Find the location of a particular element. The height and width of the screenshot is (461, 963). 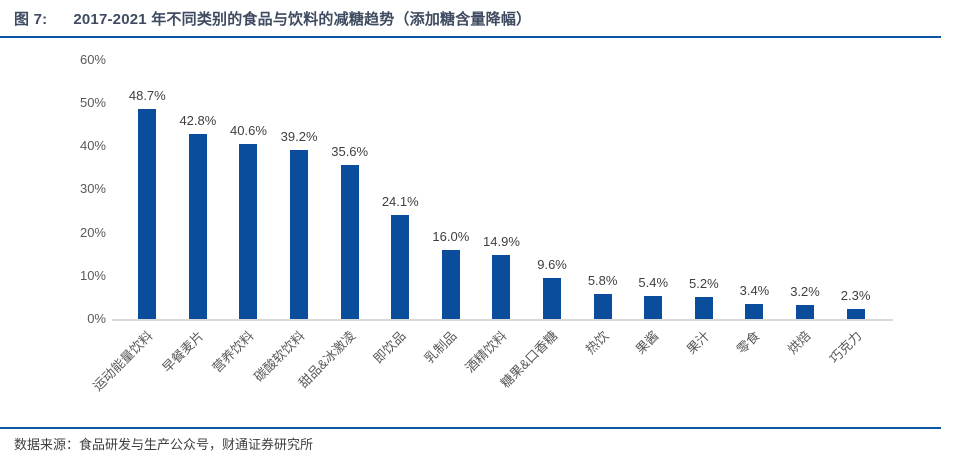

chart-column: 2.3% 巧克力 is located at coordinates (853, 203).